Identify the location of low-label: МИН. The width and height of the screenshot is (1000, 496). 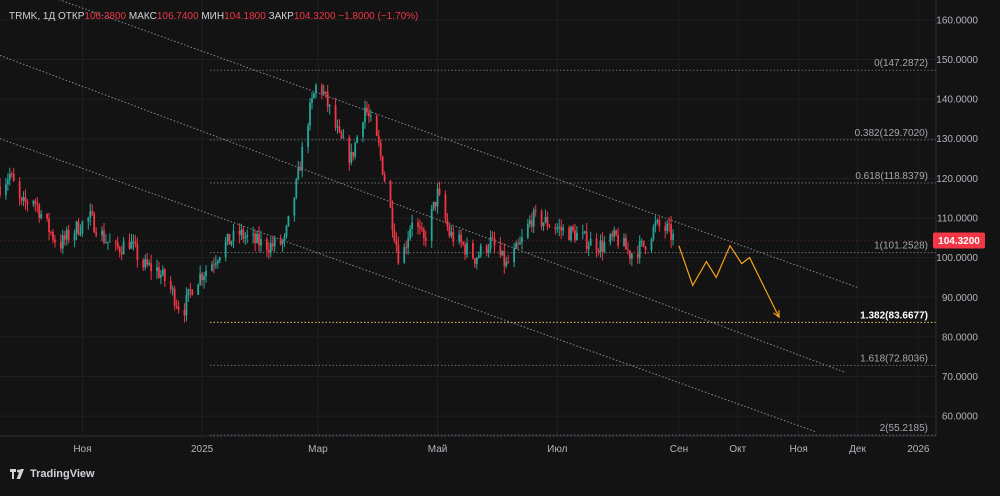
(213, 16).